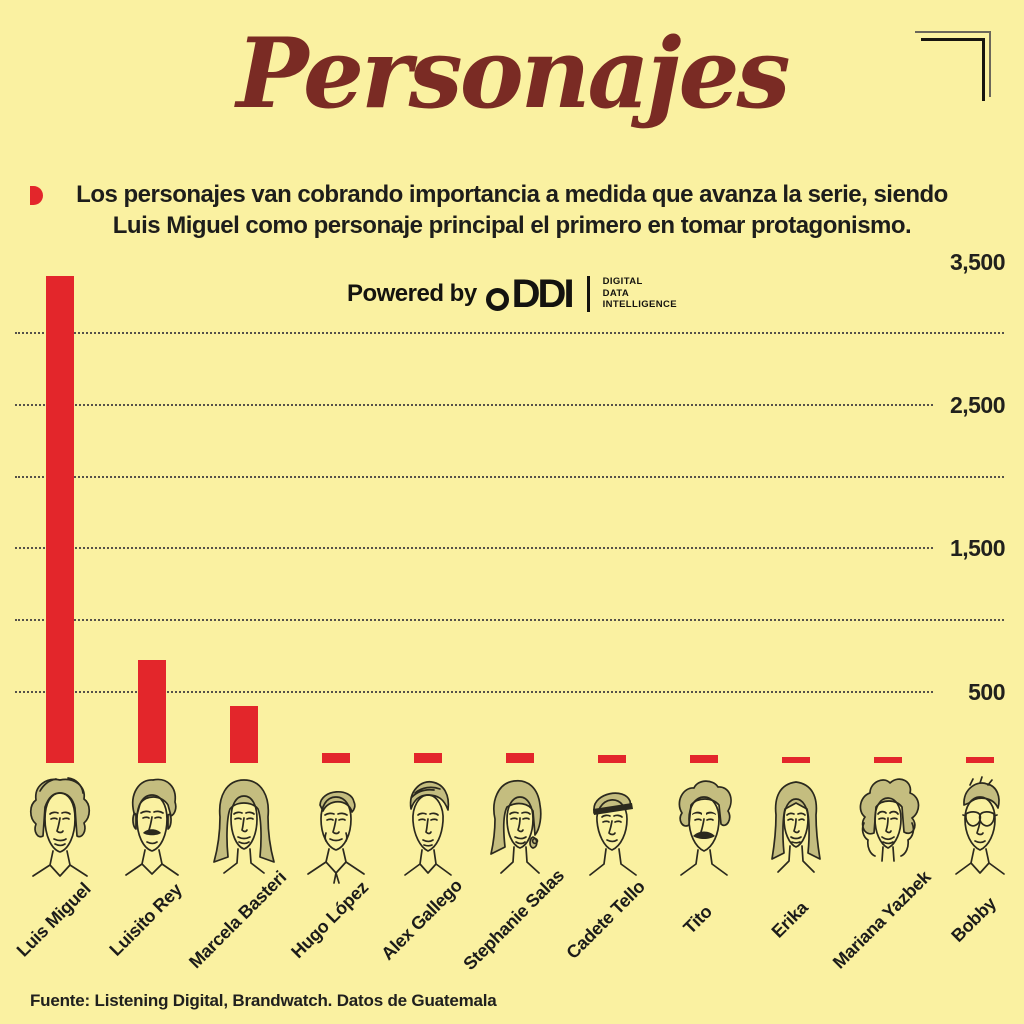  What do you see at coordinates (428, 758) in the screenshot?
I see `bar-alex-gallego` at bounding box center [428, 758].